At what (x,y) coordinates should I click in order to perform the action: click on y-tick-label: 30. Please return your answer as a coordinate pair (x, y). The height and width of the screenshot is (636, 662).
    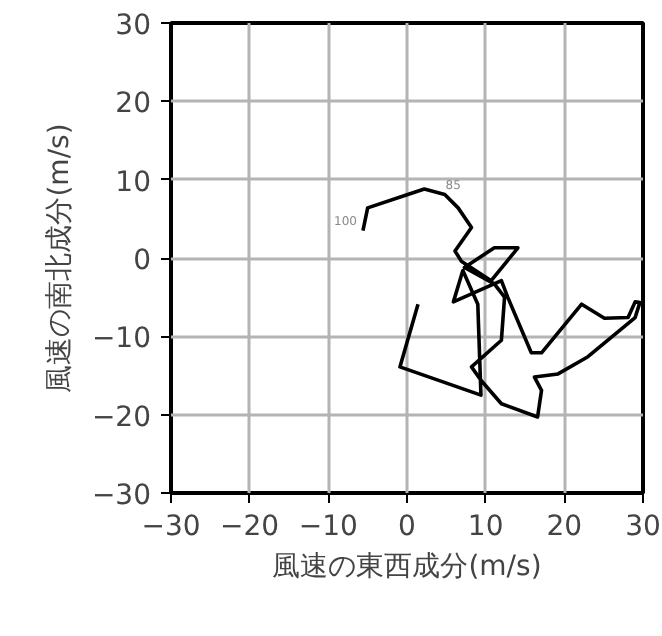
    Looking at the image, I should click on (133, 26).